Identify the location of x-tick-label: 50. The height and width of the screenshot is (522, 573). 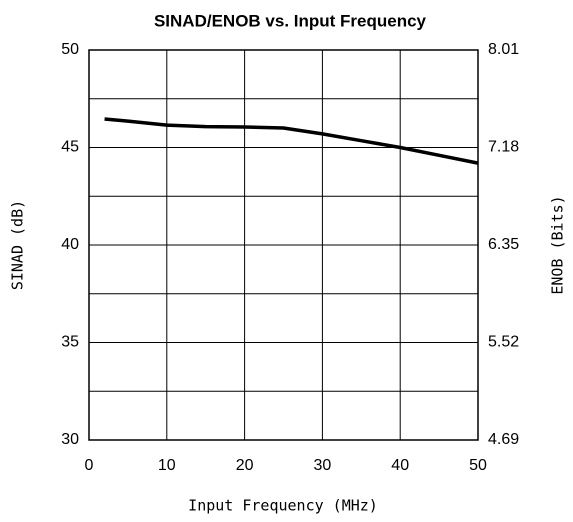
(478, 465).